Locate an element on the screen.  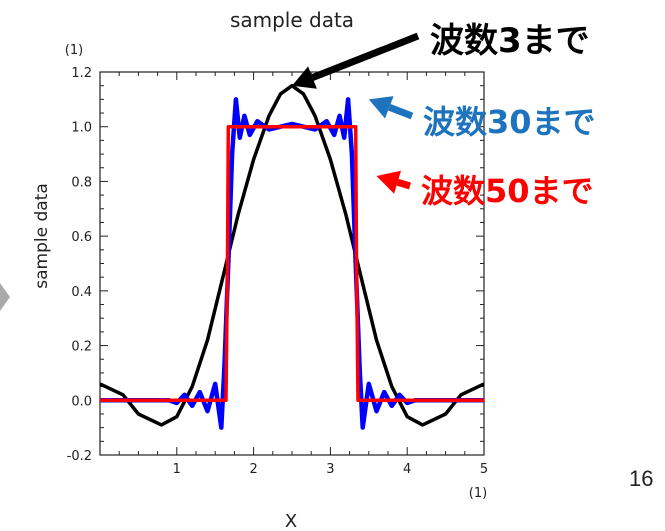
x-tick-label: 3 is located at coordinates (330, 469).